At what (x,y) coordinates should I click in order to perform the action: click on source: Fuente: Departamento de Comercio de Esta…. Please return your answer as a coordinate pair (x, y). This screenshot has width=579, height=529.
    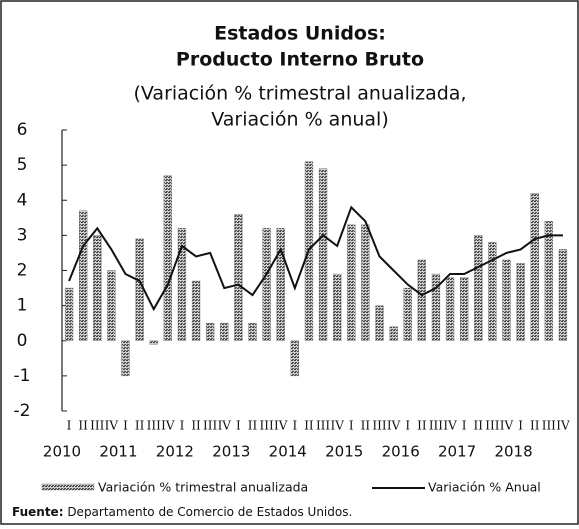
    Looking at the image, I should click on (182, 512).